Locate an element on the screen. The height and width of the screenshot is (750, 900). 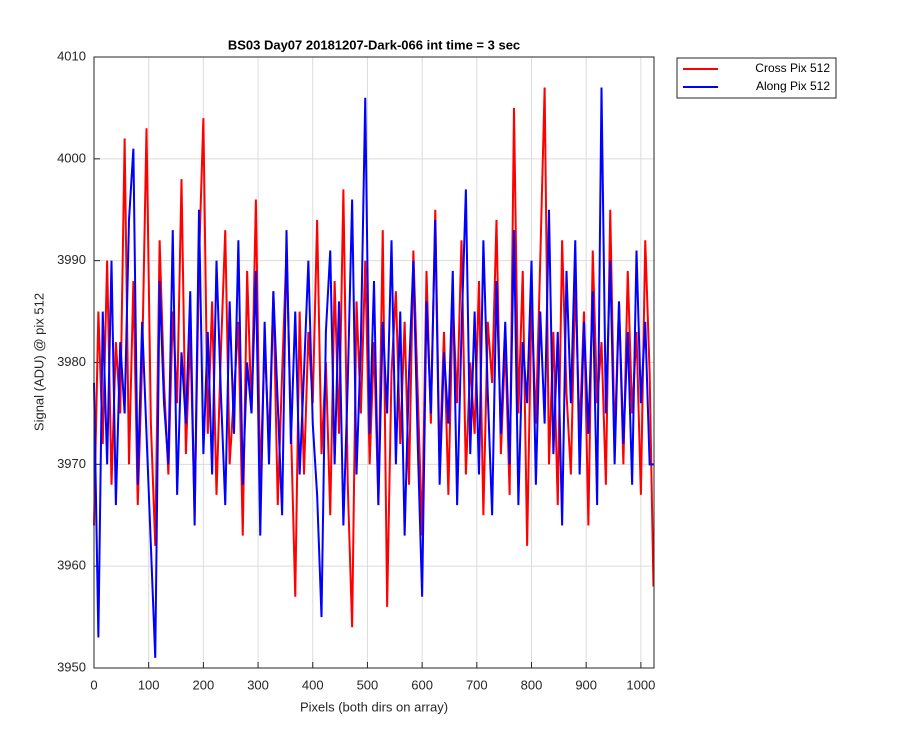
x-axis-label: Pixels (both dirs on array) is located at coordinates (374, 706).